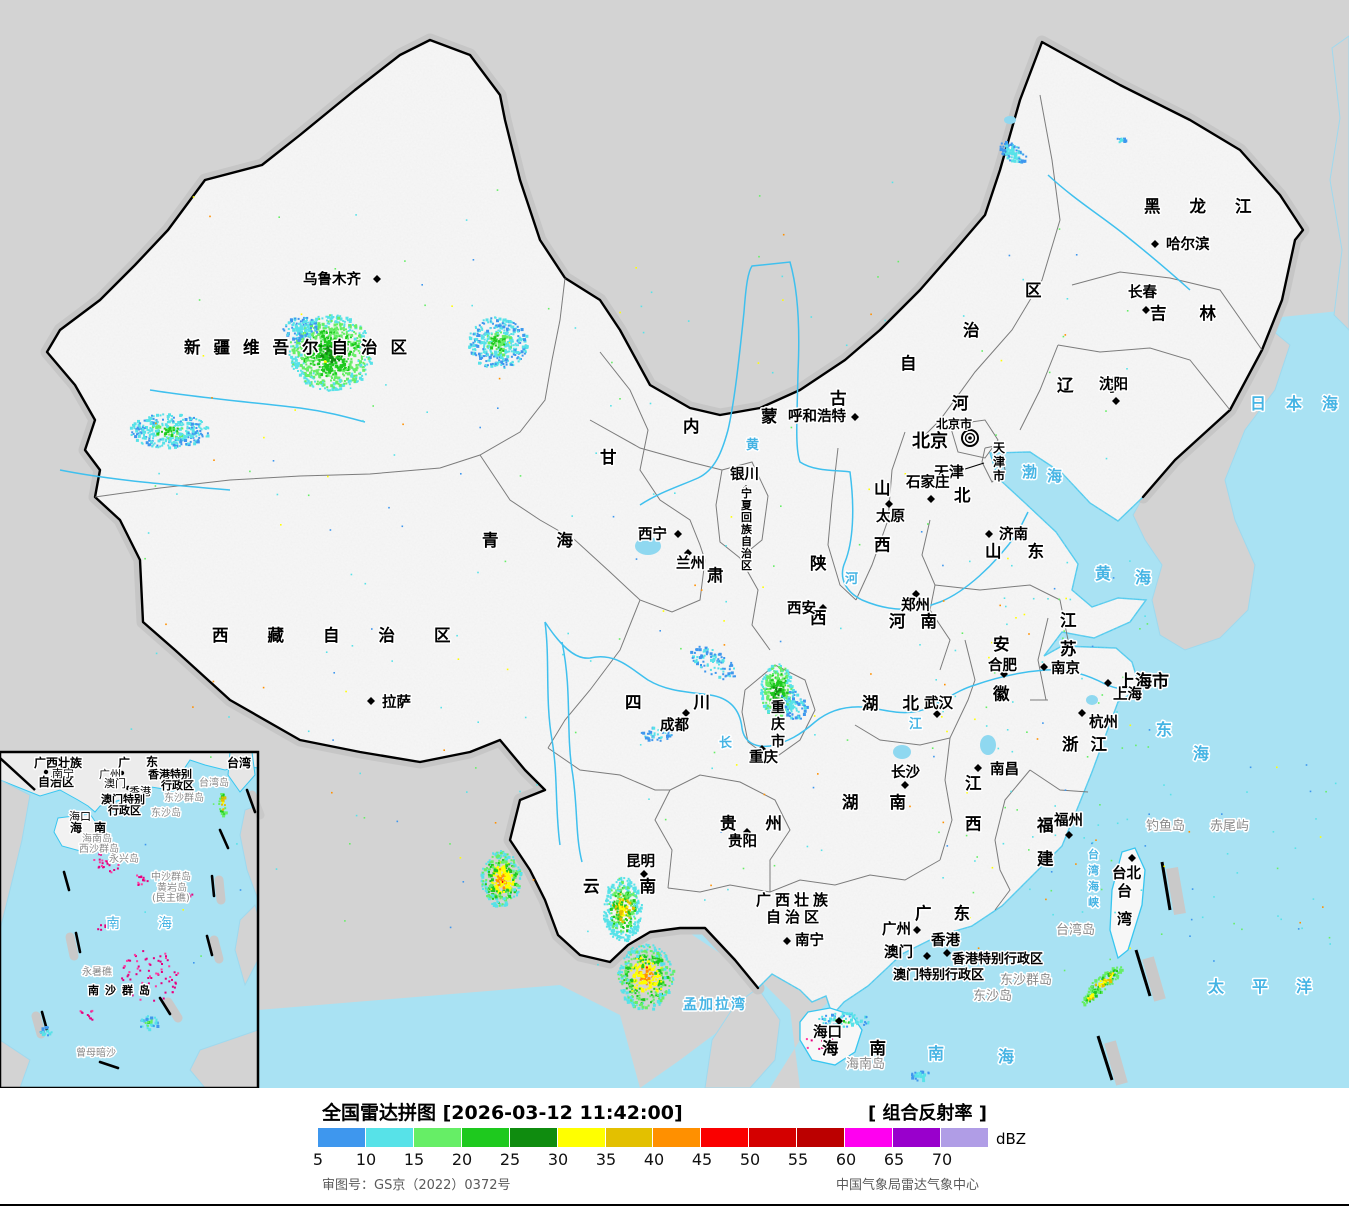 This screenshot has height=1208, width=1349. What do you see at coordinates (1065, 668) in the screenshot?
I see `city-label: 南京` at bounding box center [1065, 668].